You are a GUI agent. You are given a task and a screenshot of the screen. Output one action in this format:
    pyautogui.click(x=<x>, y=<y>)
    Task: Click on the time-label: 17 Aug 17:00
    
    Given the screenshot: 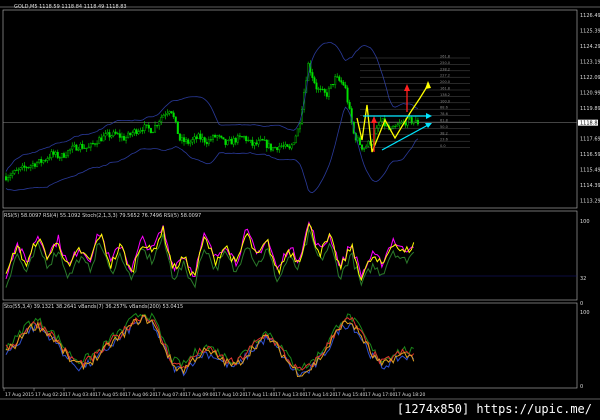 What is the action you would take?
    pyautogui.click(x=380, y=395)
    